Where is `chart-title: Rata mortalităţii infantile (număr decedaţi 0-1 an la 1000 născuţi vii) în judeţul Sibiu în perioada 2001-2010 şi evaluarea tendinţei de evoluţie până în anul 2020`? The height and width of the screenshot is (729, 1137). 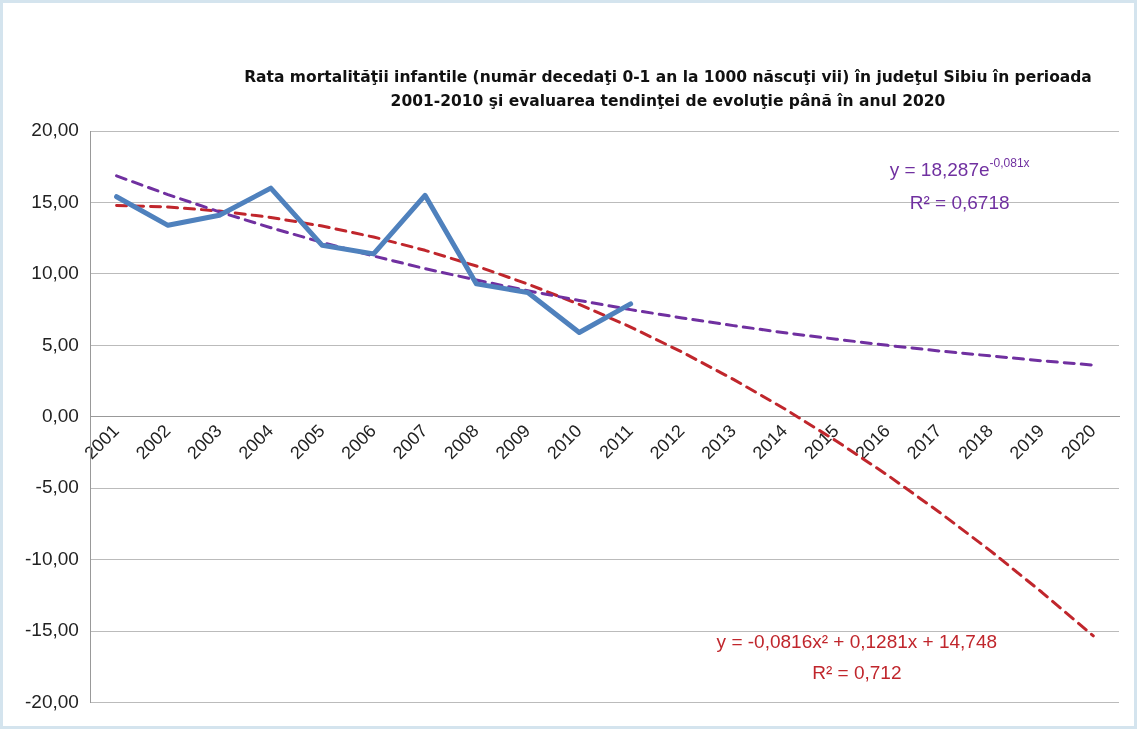
chart-title: Rata mortalităţii infantile (număr decedaţi 0-1 an la 1000 născuţi vii) în judeţul Sibiu în perioada 2001-2010 şi evaluarea tendinţei de evoluţie până în anul 2020 is located at coordinates (668, 89).